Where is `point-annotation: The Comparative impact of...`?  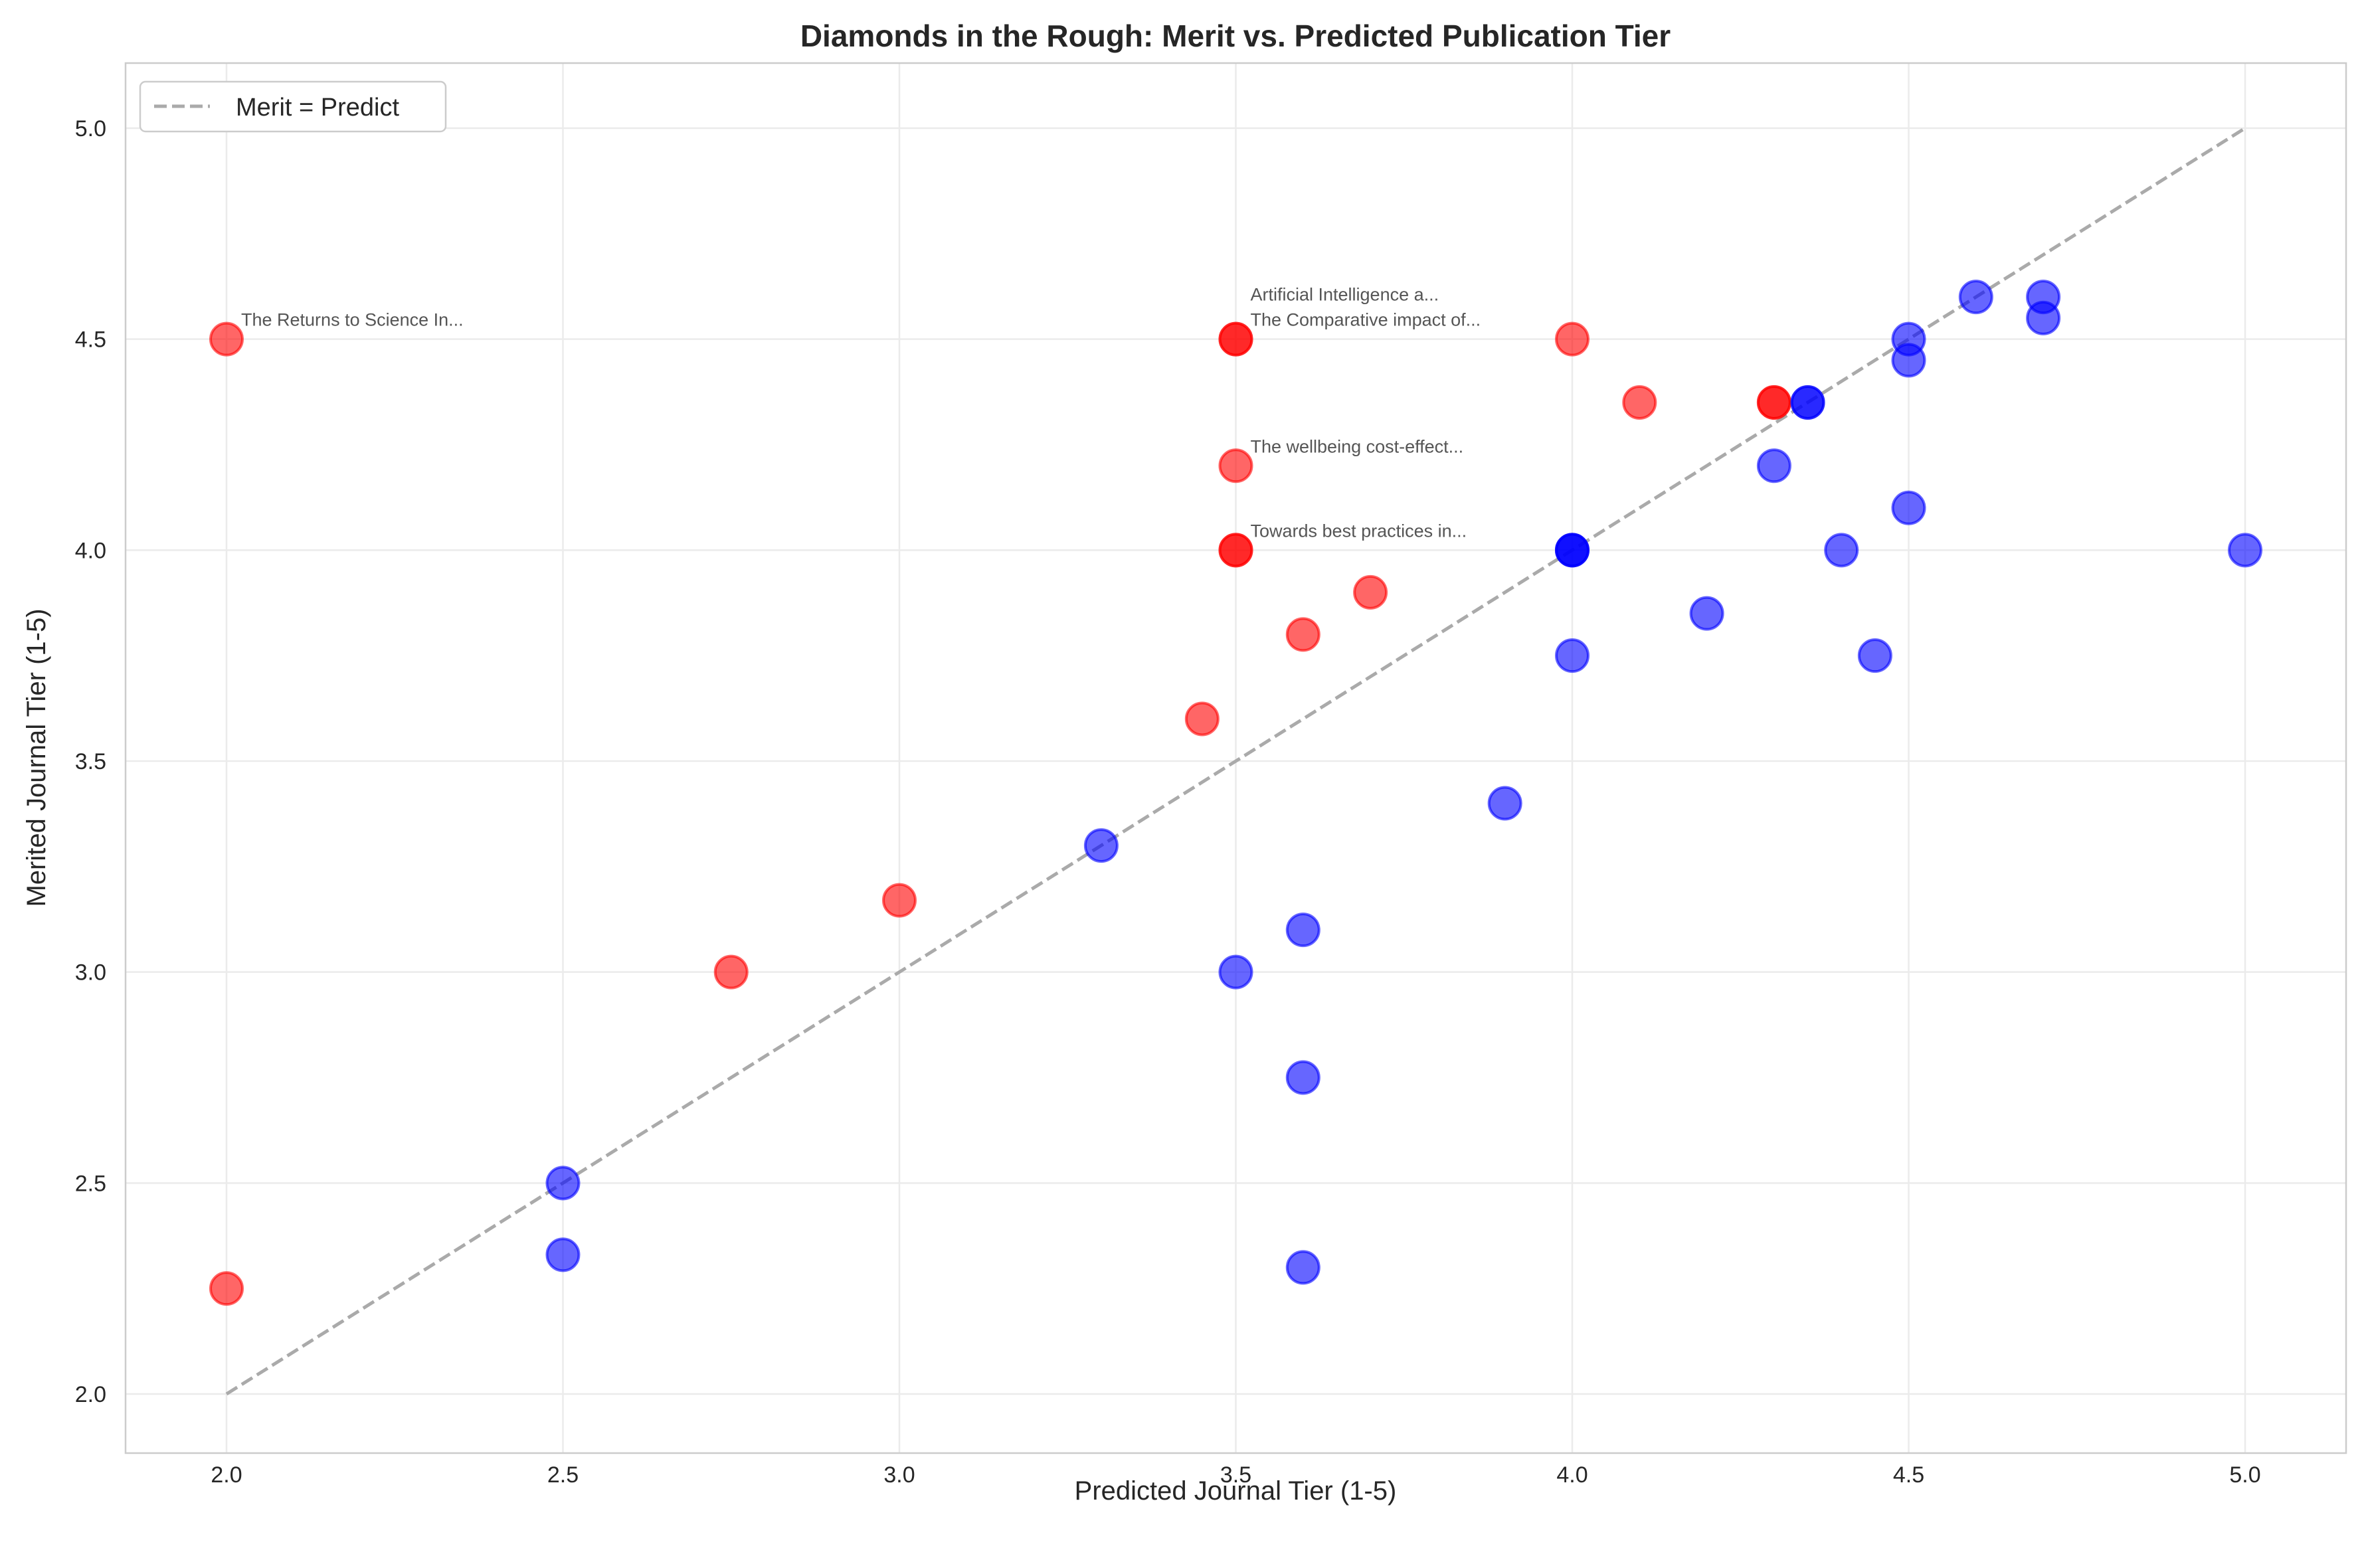
point-annotation: The Comparative impact of... is located at coordinates (1366, 320).